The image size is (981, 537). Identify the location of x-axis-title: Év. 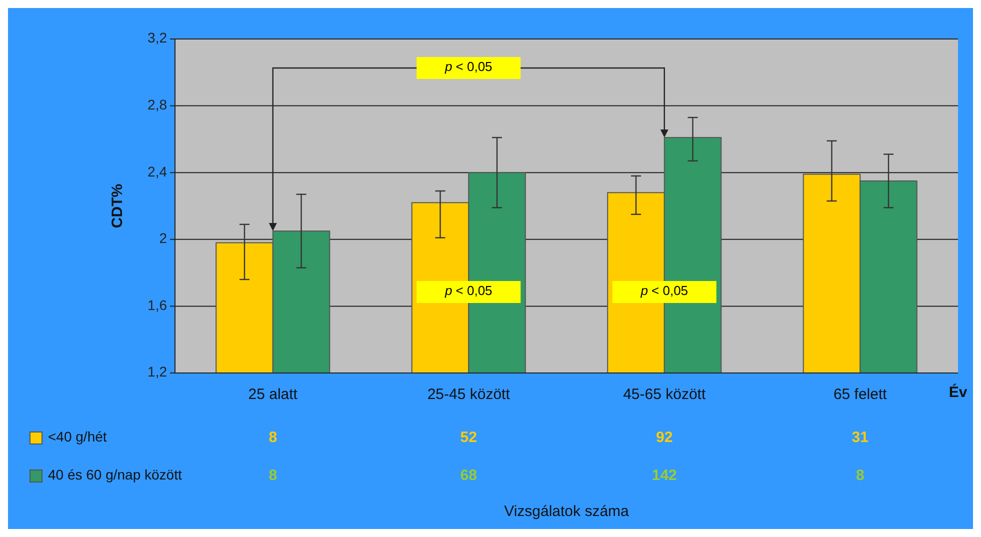
(958, 391).